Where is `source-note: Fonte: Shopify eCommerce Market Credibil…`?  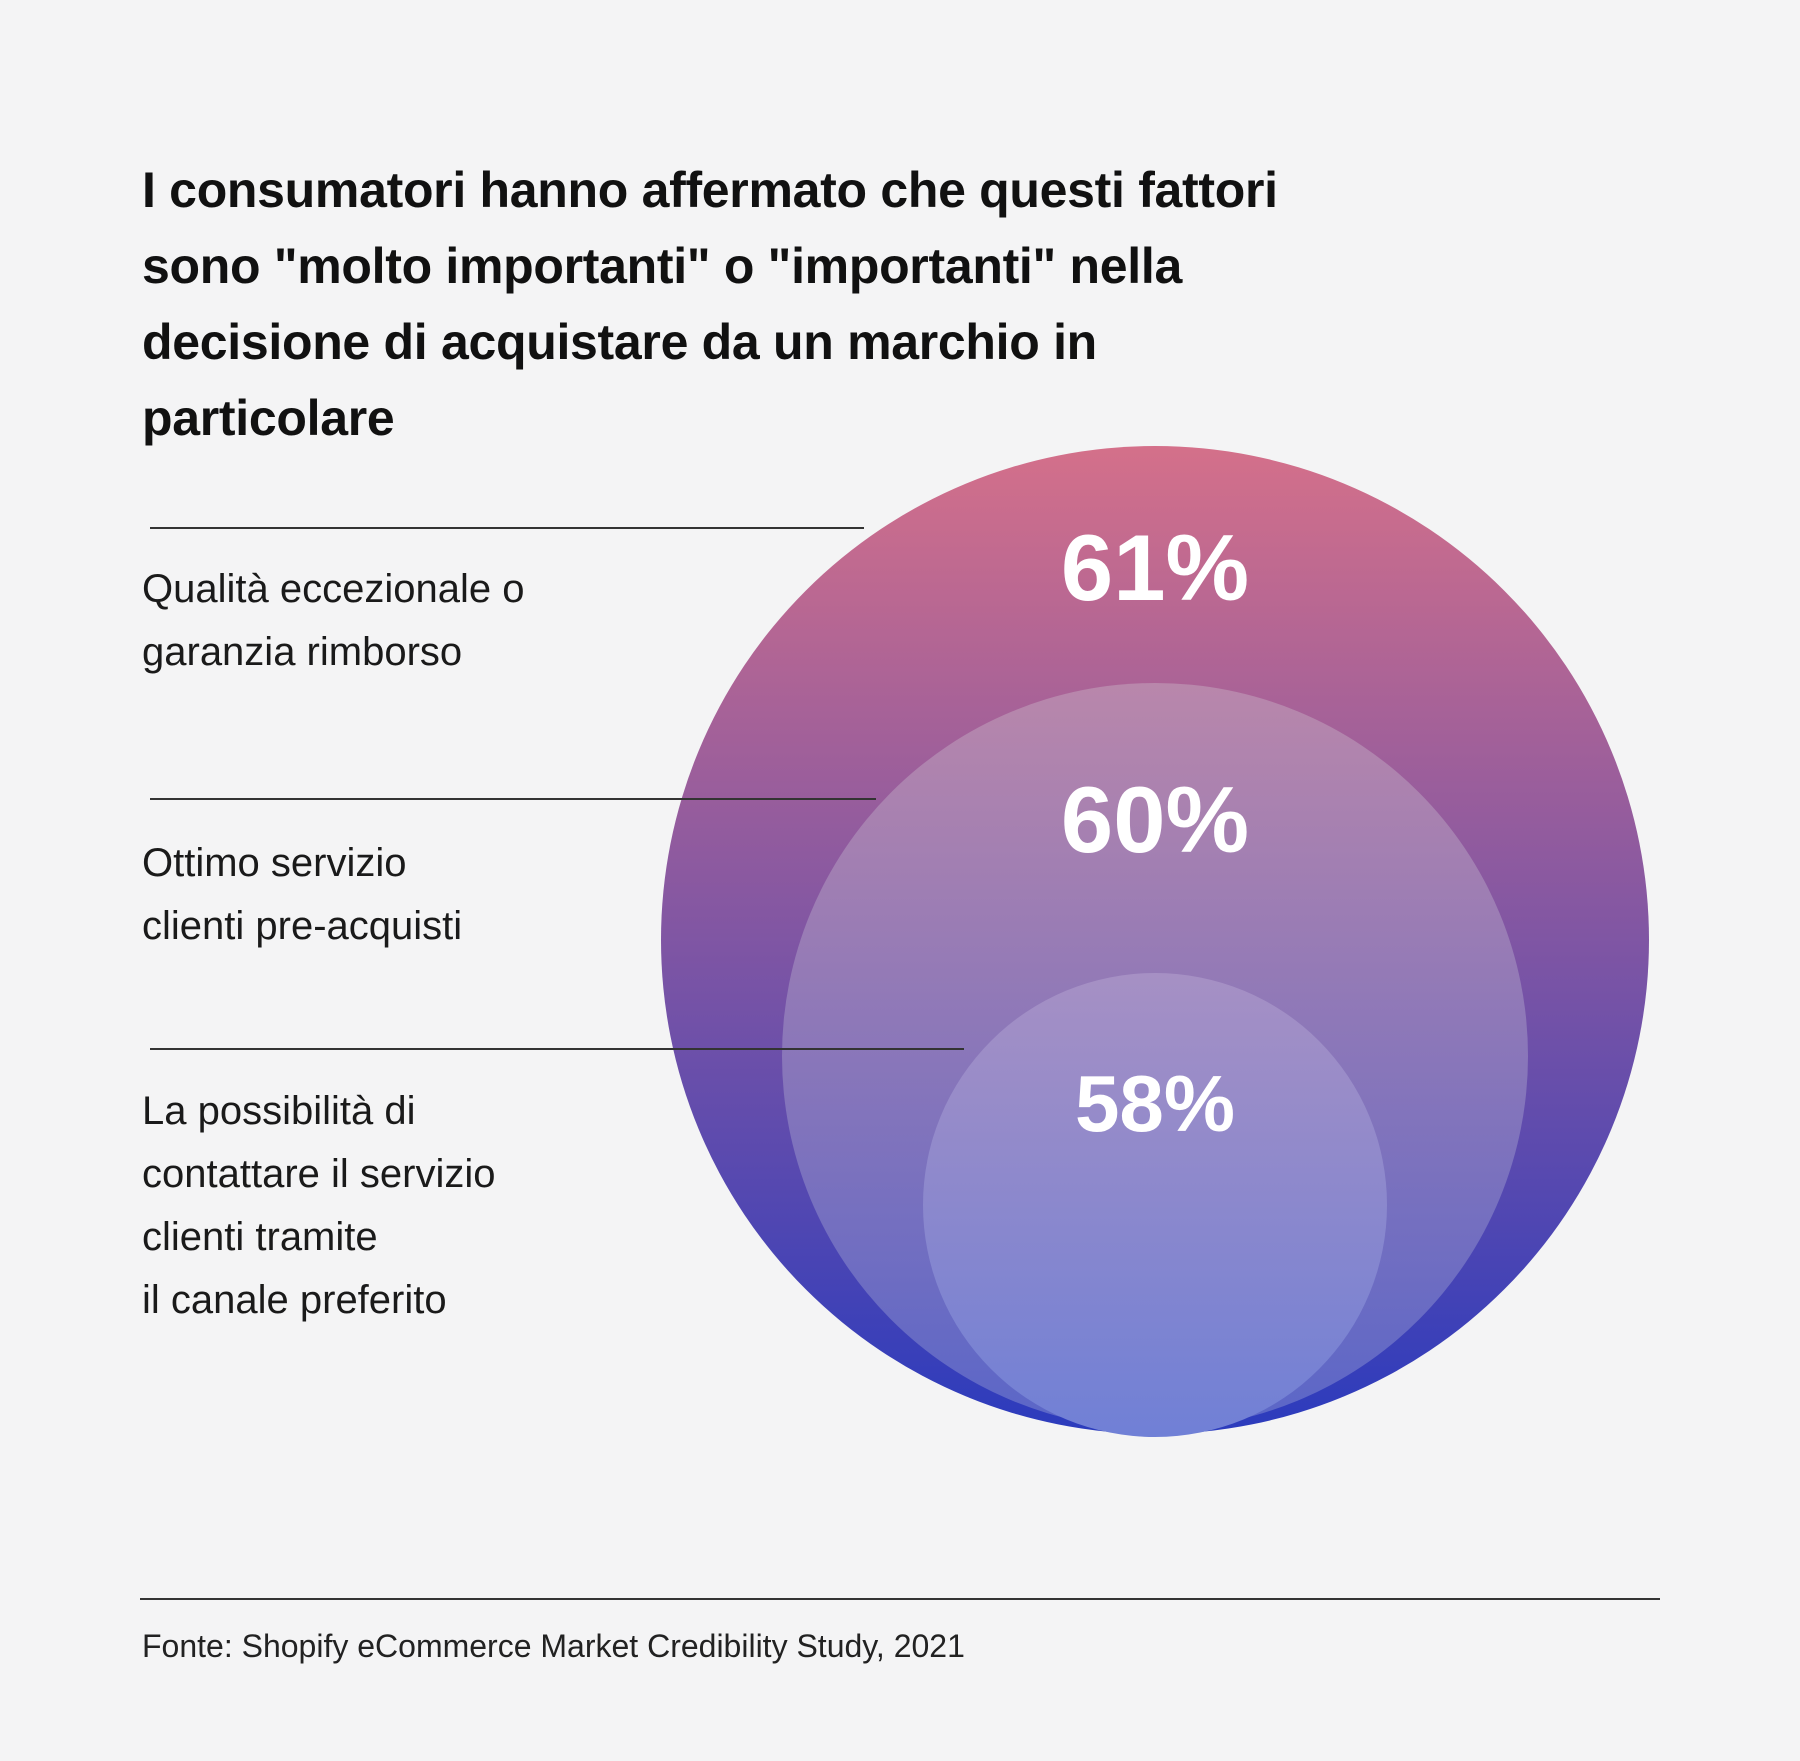
source-note: Fonte: Shopify eCommerce Market Credibil… is located at coordinates (553, 1646).